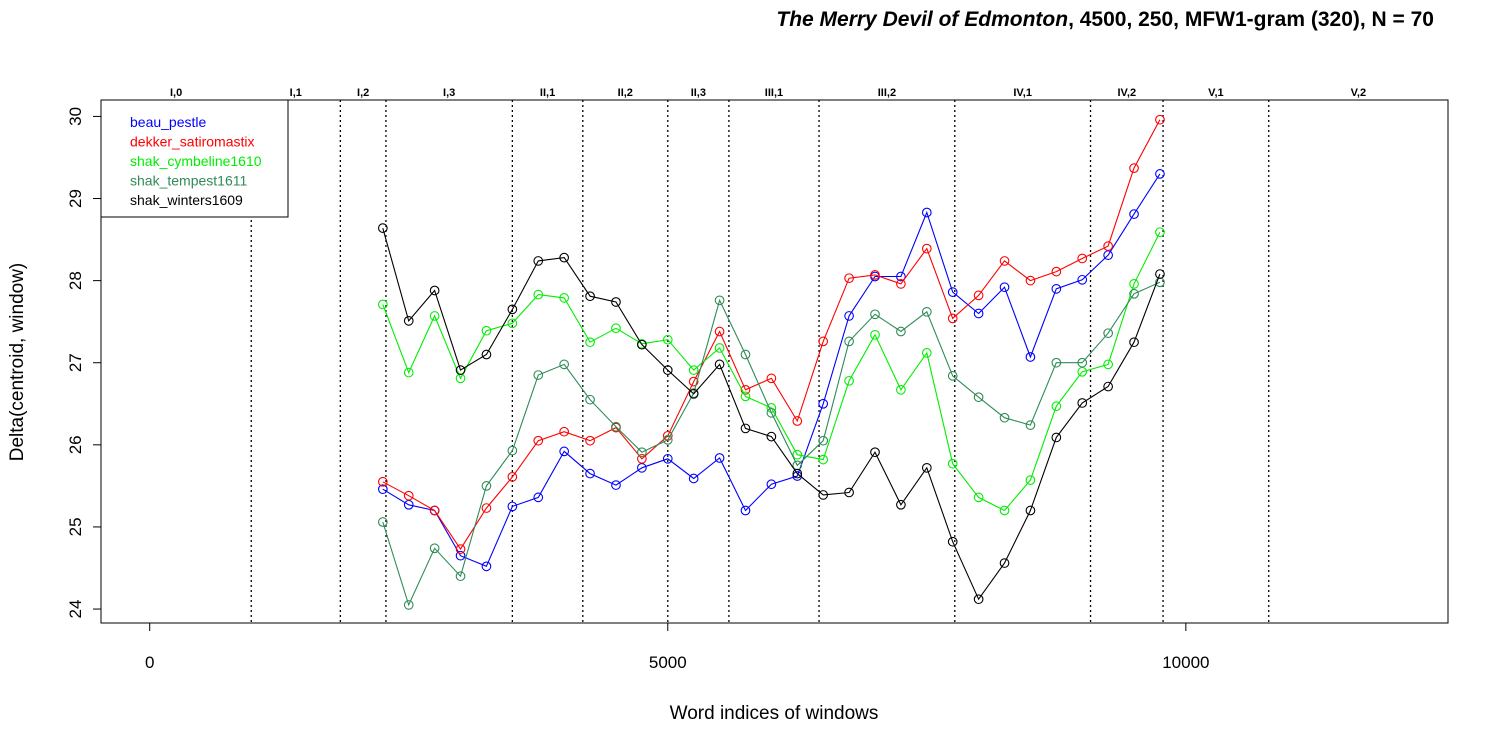 Image resolution: width=1500 pixels, height=750 pixels. Describe the element at coordinates (922, 19) in the screenshot. I see `chart-title-play: The Merry Devil of Edmonton` at that location.